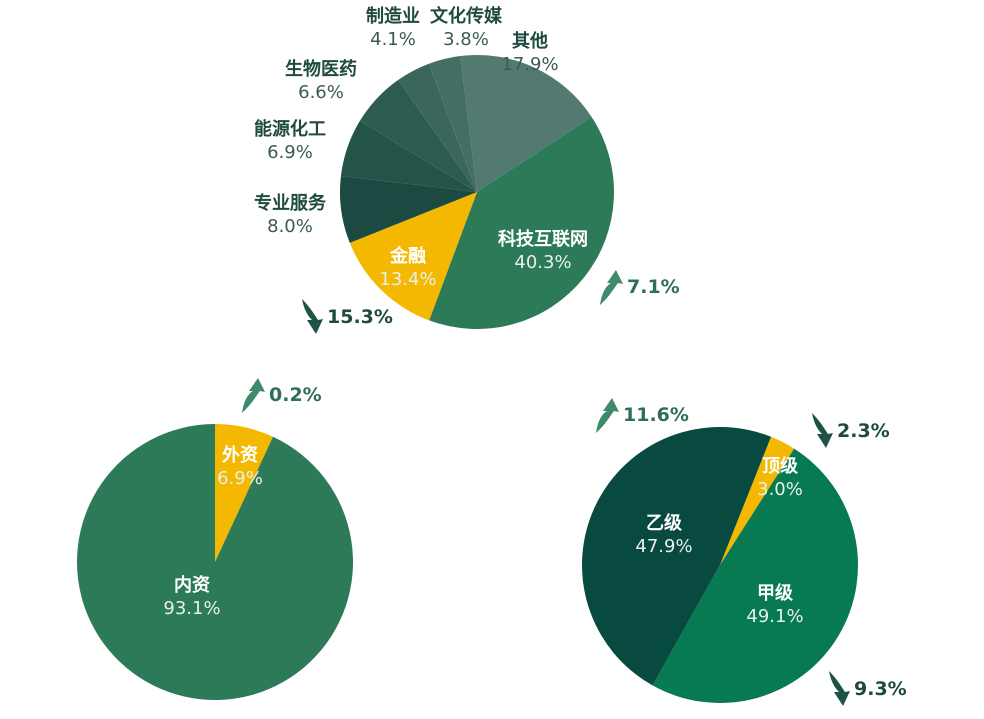 Image resolution: width=984 pixels, height=719 pixels. I want to click on slice-value: 13.4%, so click(408, 279).